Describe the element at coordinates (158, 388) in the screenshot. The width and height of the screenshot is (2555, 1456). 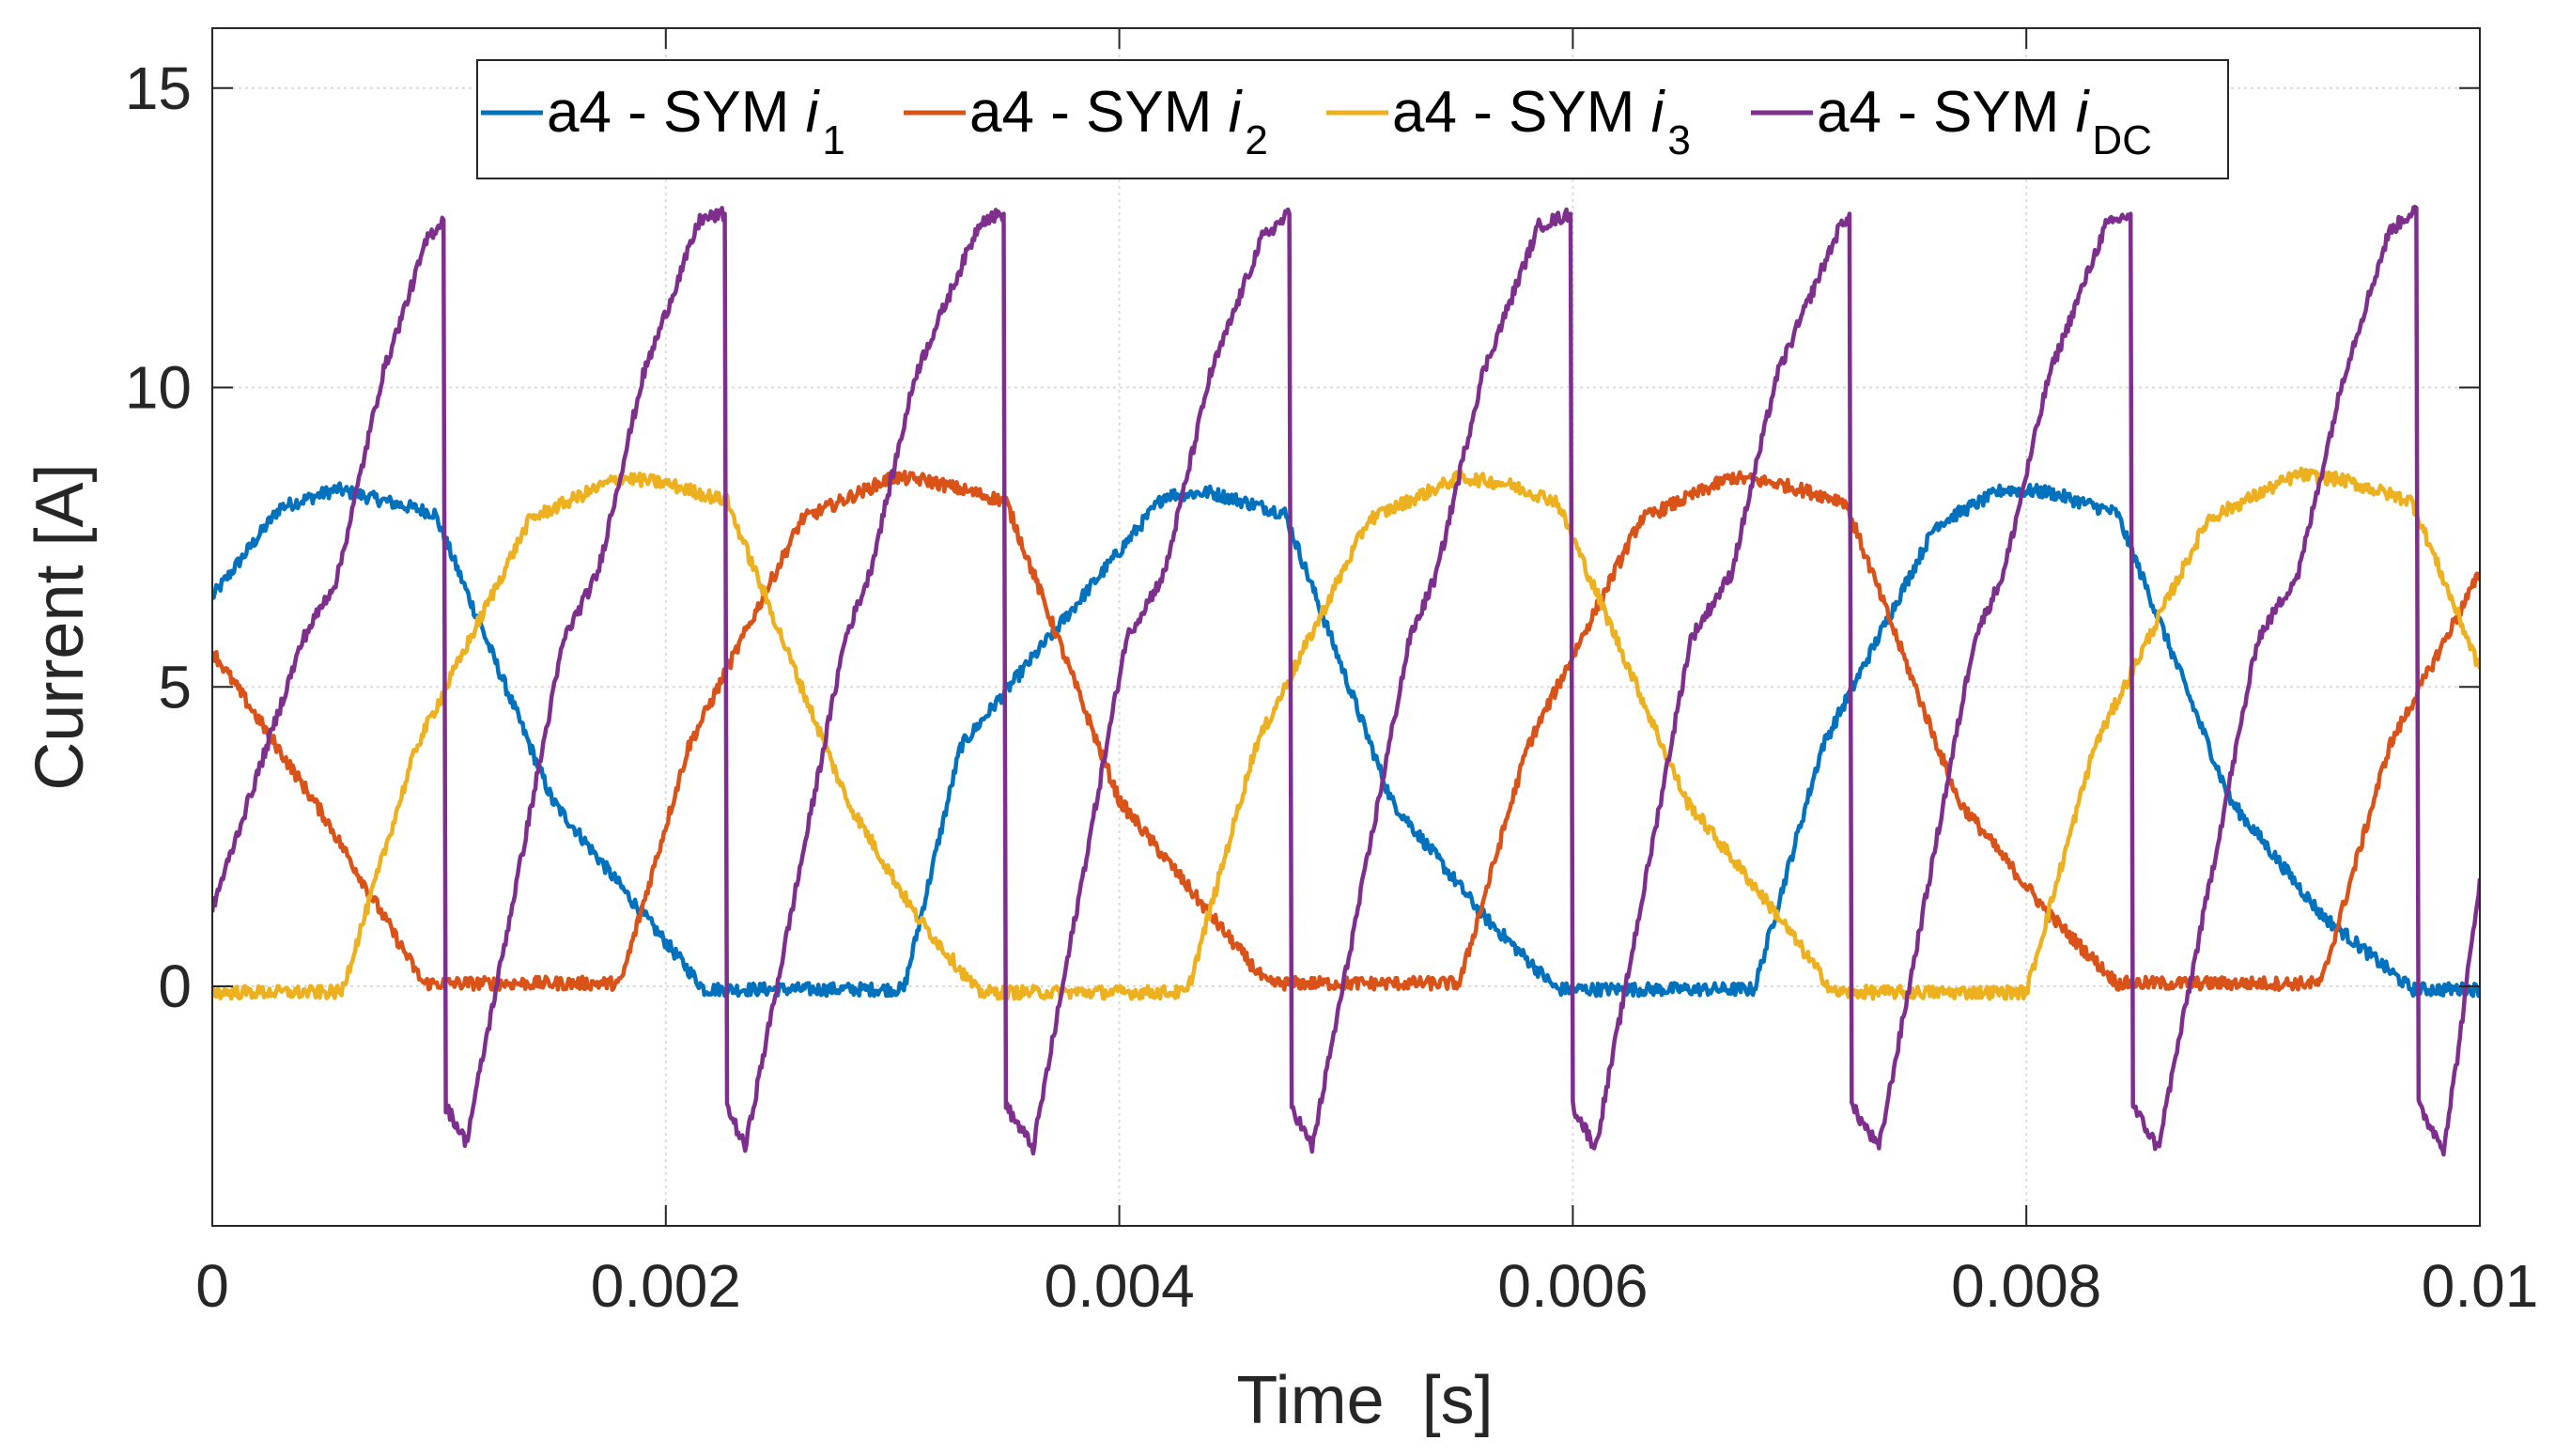
I see `y-tick-label: 10` at that location.